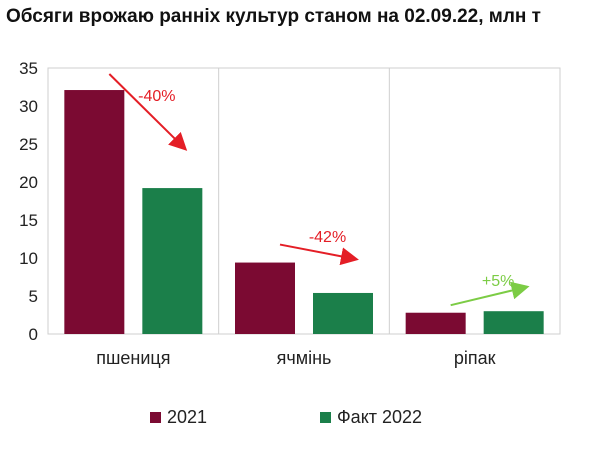 This screenshot has width=600, height=450. I want to click on y-tick-label: 15, so click(28, 220).